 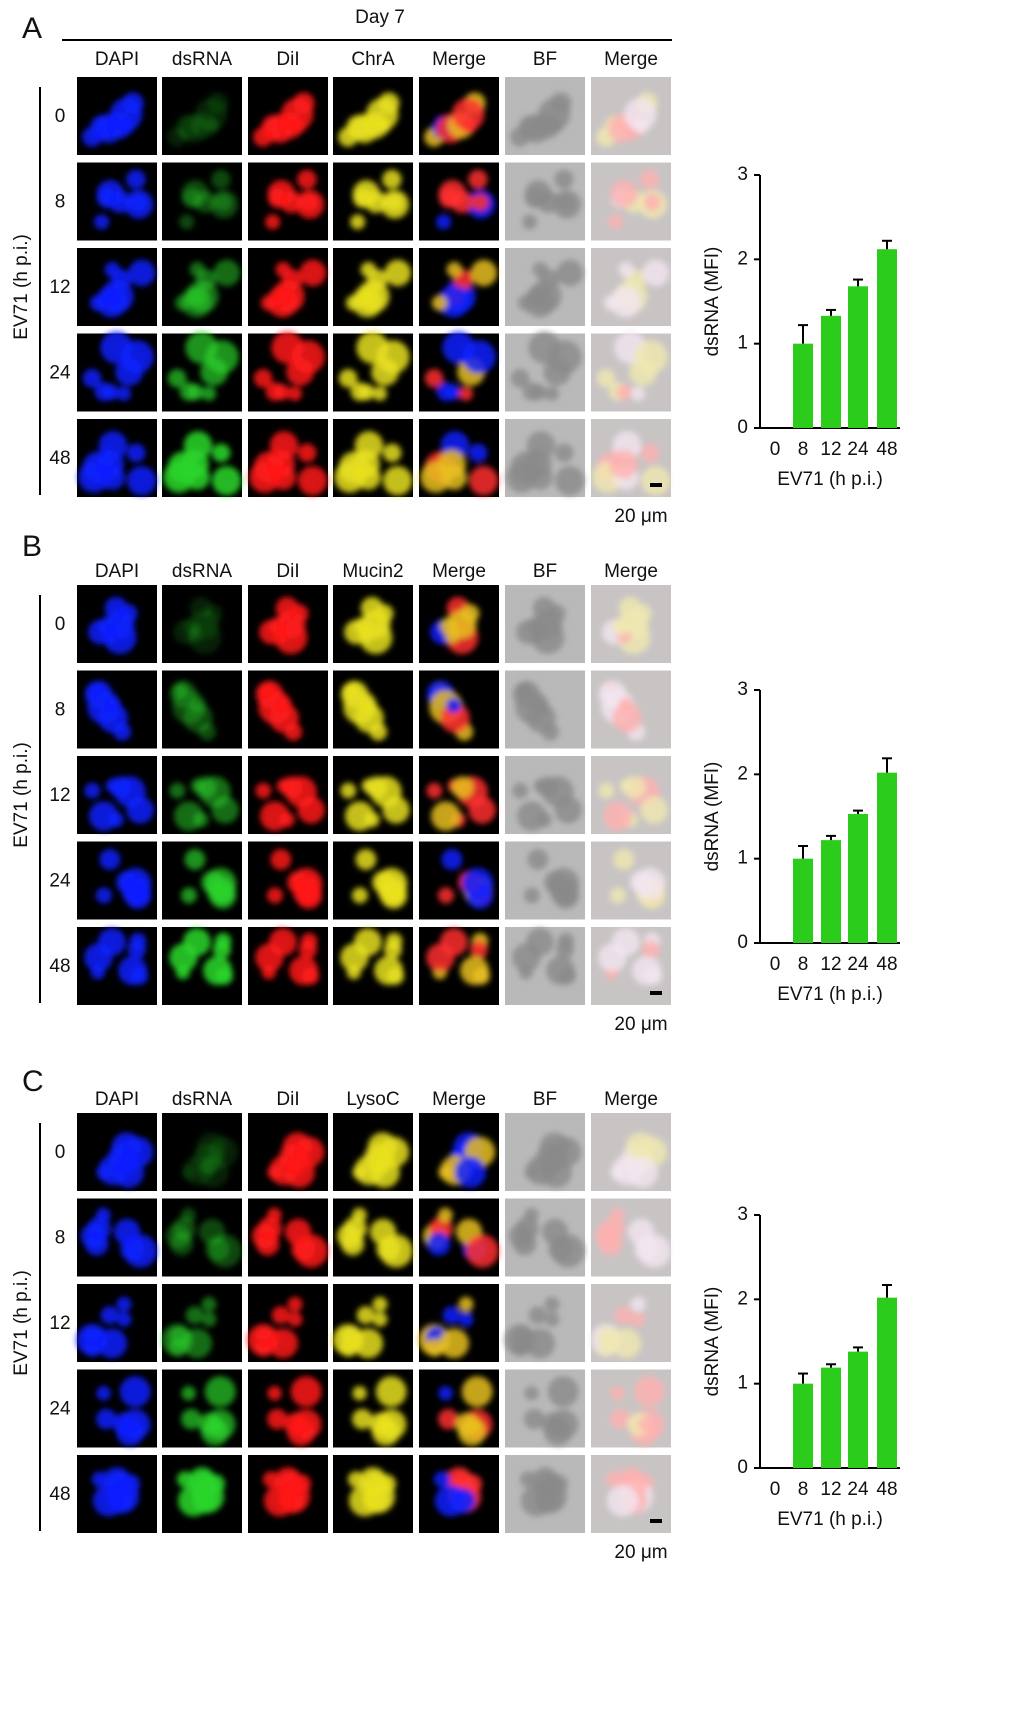 What do you see at coordinates (545, 1099) in the screenshot?
I see `column-label: BF` at bounding box center [545, 1099].